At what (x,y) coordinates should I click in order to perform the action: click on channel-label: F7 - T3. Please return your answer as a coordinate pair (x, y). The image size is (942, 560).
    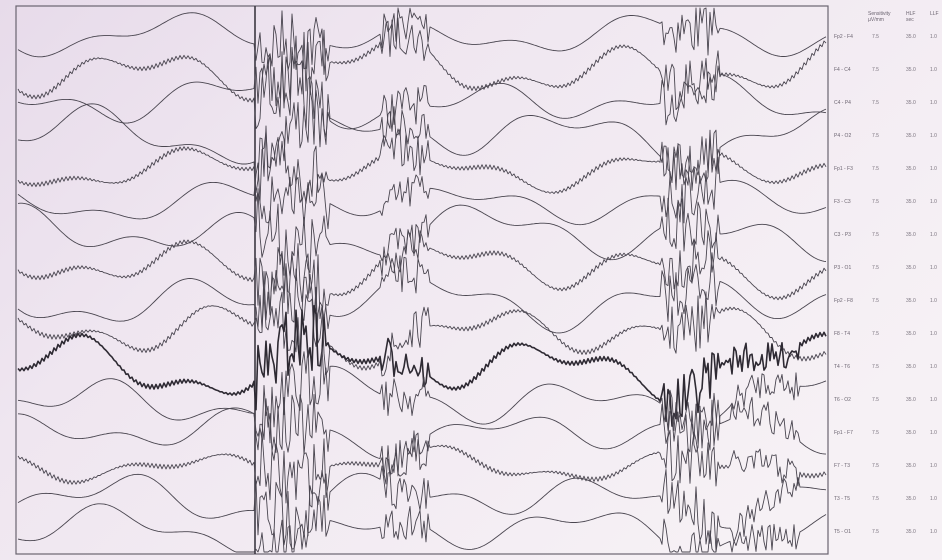
    Looking at the image, I should click on (842, 466).